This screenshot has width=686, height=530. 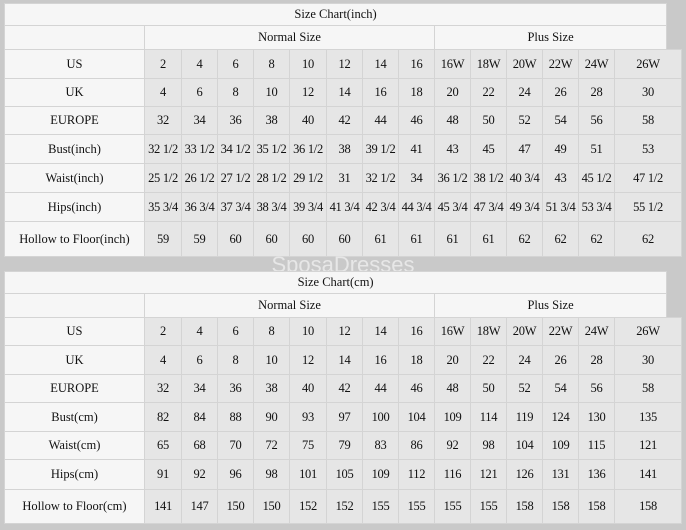 I want to click on size-cell: 152, so click(x=308, y=506).